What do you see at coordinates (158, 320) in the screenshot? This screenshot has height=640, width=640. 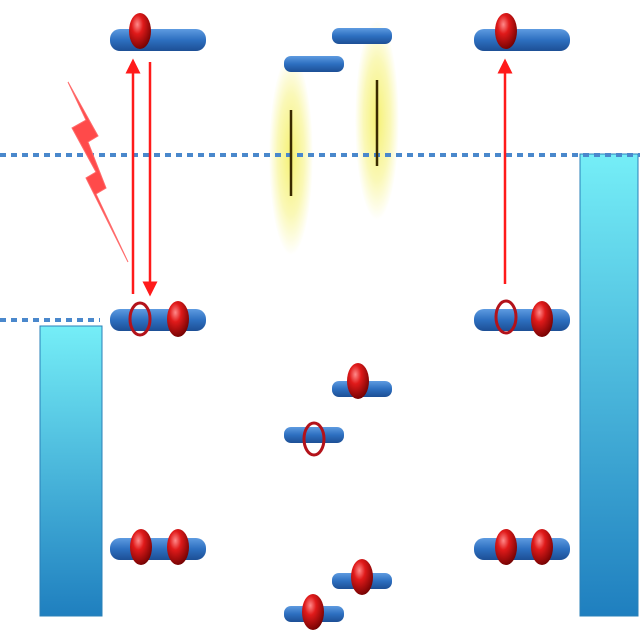 I see `left-mid-level` at bounding box center [158, 320].